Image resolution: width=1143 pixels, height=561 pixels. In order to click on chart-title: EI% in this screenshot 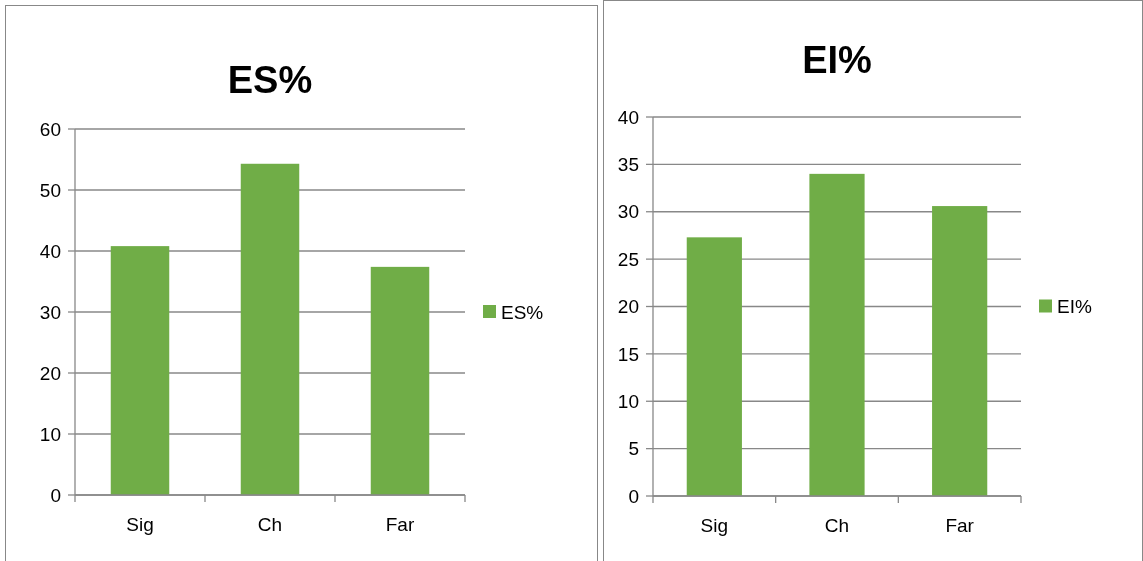, I will do `click(837, 60)`.